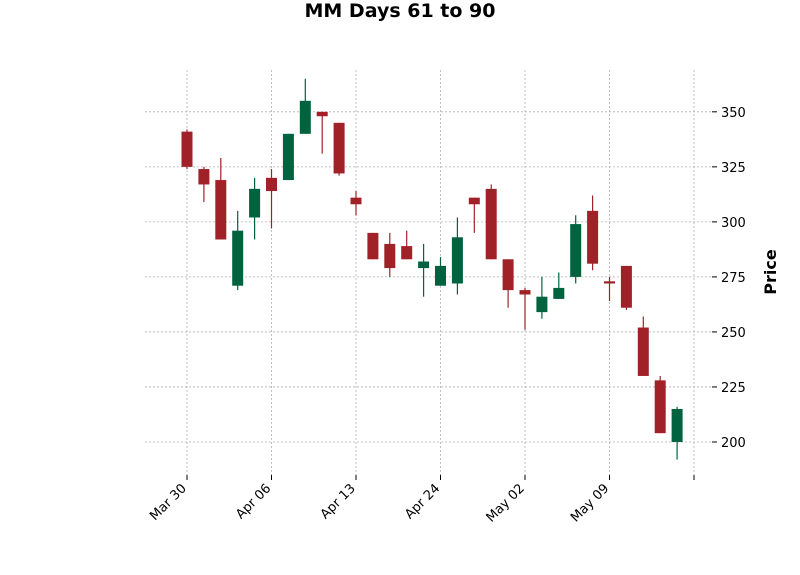 Image resolution: width=800 pixels, height=575 pixels. What do you see at coordinates (733, 113) in the screenshot?
I see `y-tick-label: 350` at bounding box center [733, 113].